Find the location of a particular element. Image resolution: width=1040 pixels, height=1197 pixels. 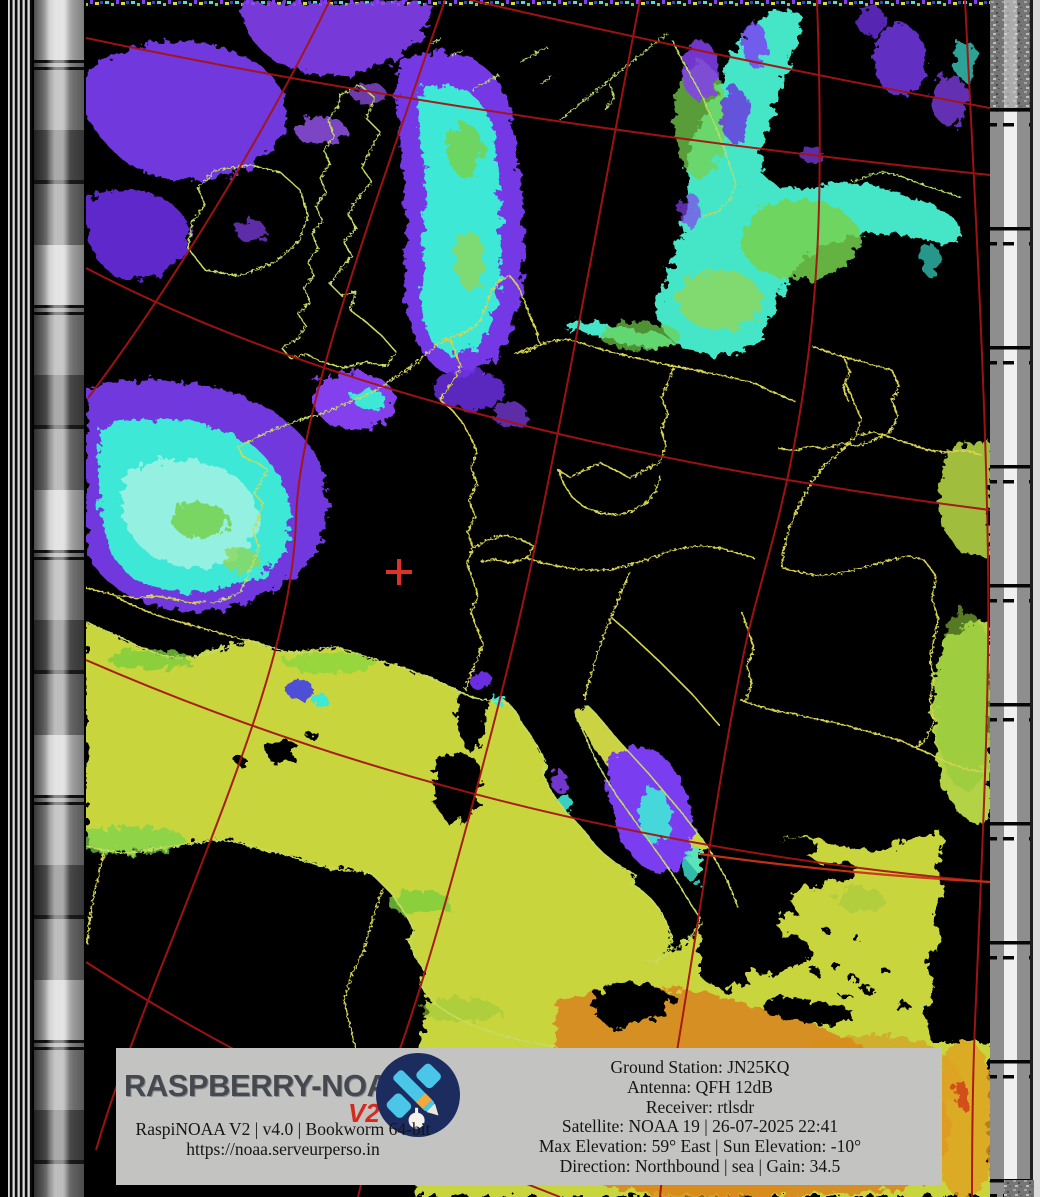

island-crete is located at coordinates (808, 1011).